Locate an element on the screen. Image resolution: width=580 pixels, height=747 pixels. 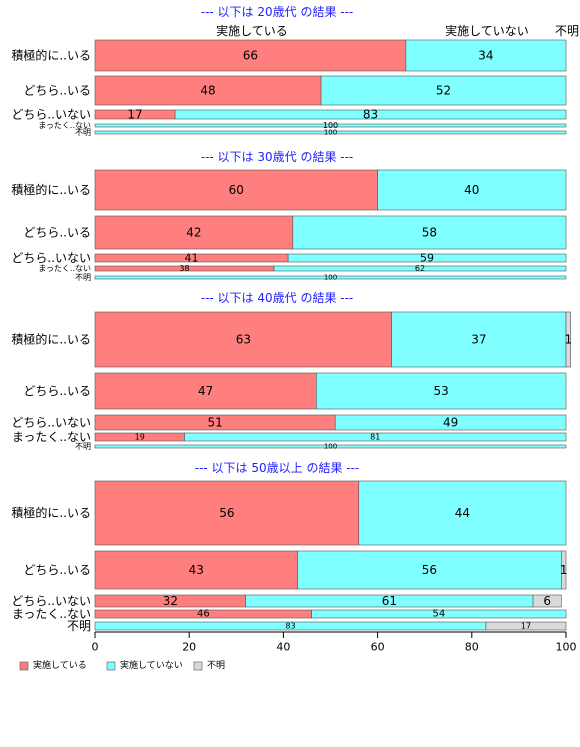
data-label: 49 is located at coordinates (450, 423).